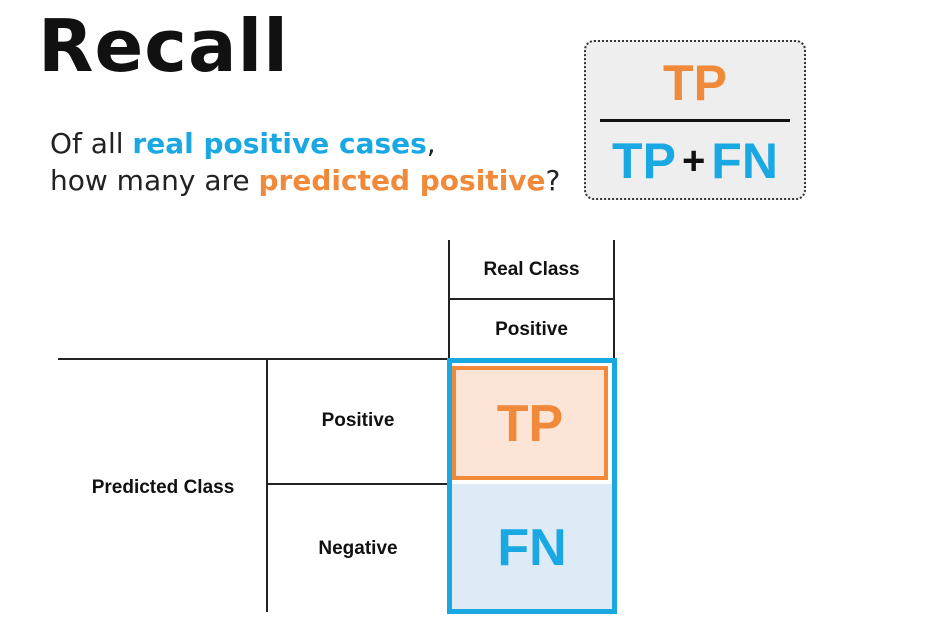 This screenshot has height=633, width=931. Describe the element at coordinates (358, 548) in the screenshot. I see `predicted-negative-label: Negative` at that location.